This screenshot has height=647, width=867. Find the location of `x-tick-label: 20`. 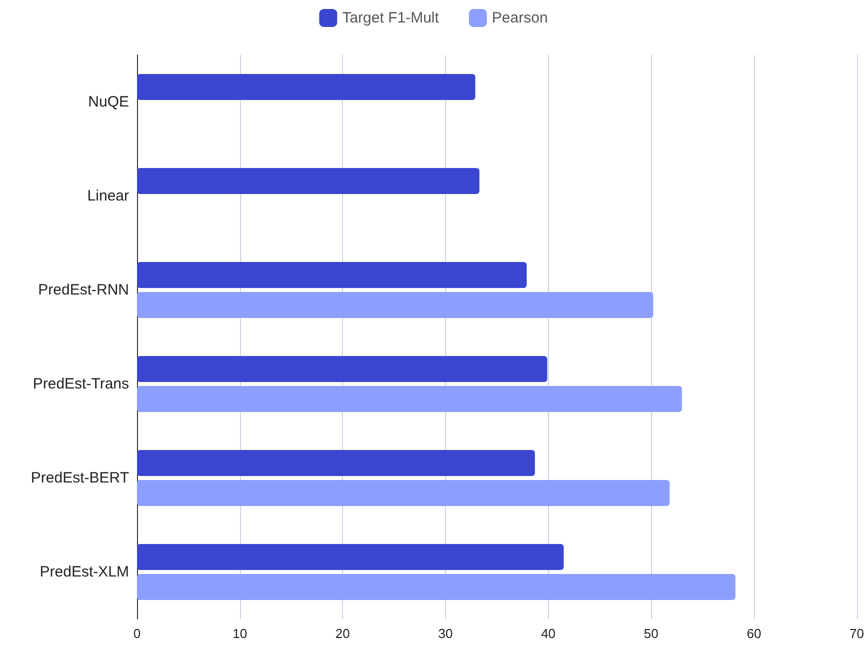

x-tick-label: 20 is located at coordinates (342, 633).